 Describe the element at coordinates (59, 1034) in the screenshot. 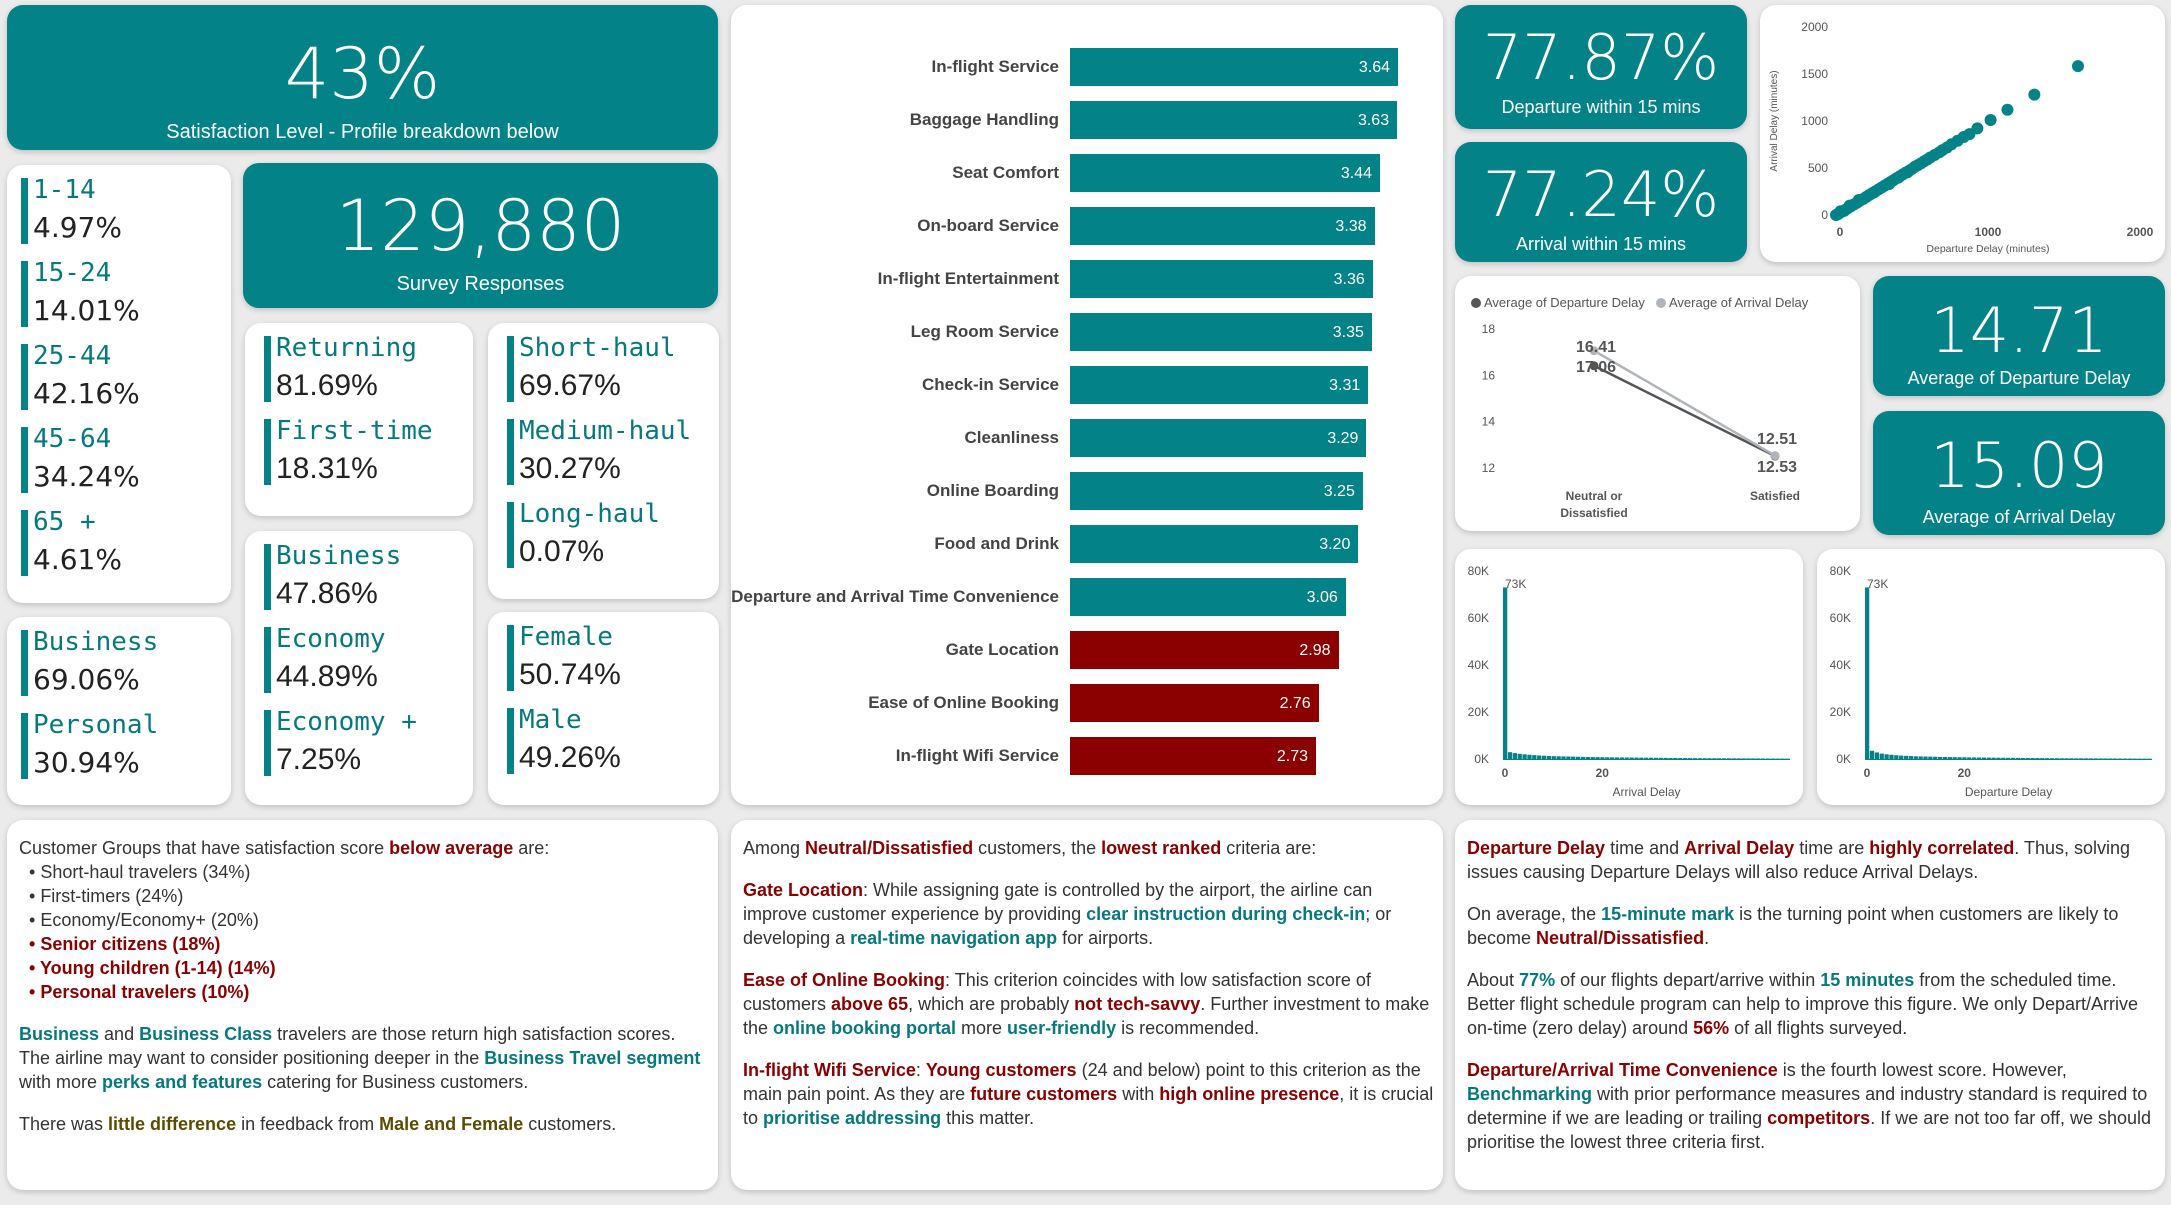

I see `note-highlight: Business` at that location.